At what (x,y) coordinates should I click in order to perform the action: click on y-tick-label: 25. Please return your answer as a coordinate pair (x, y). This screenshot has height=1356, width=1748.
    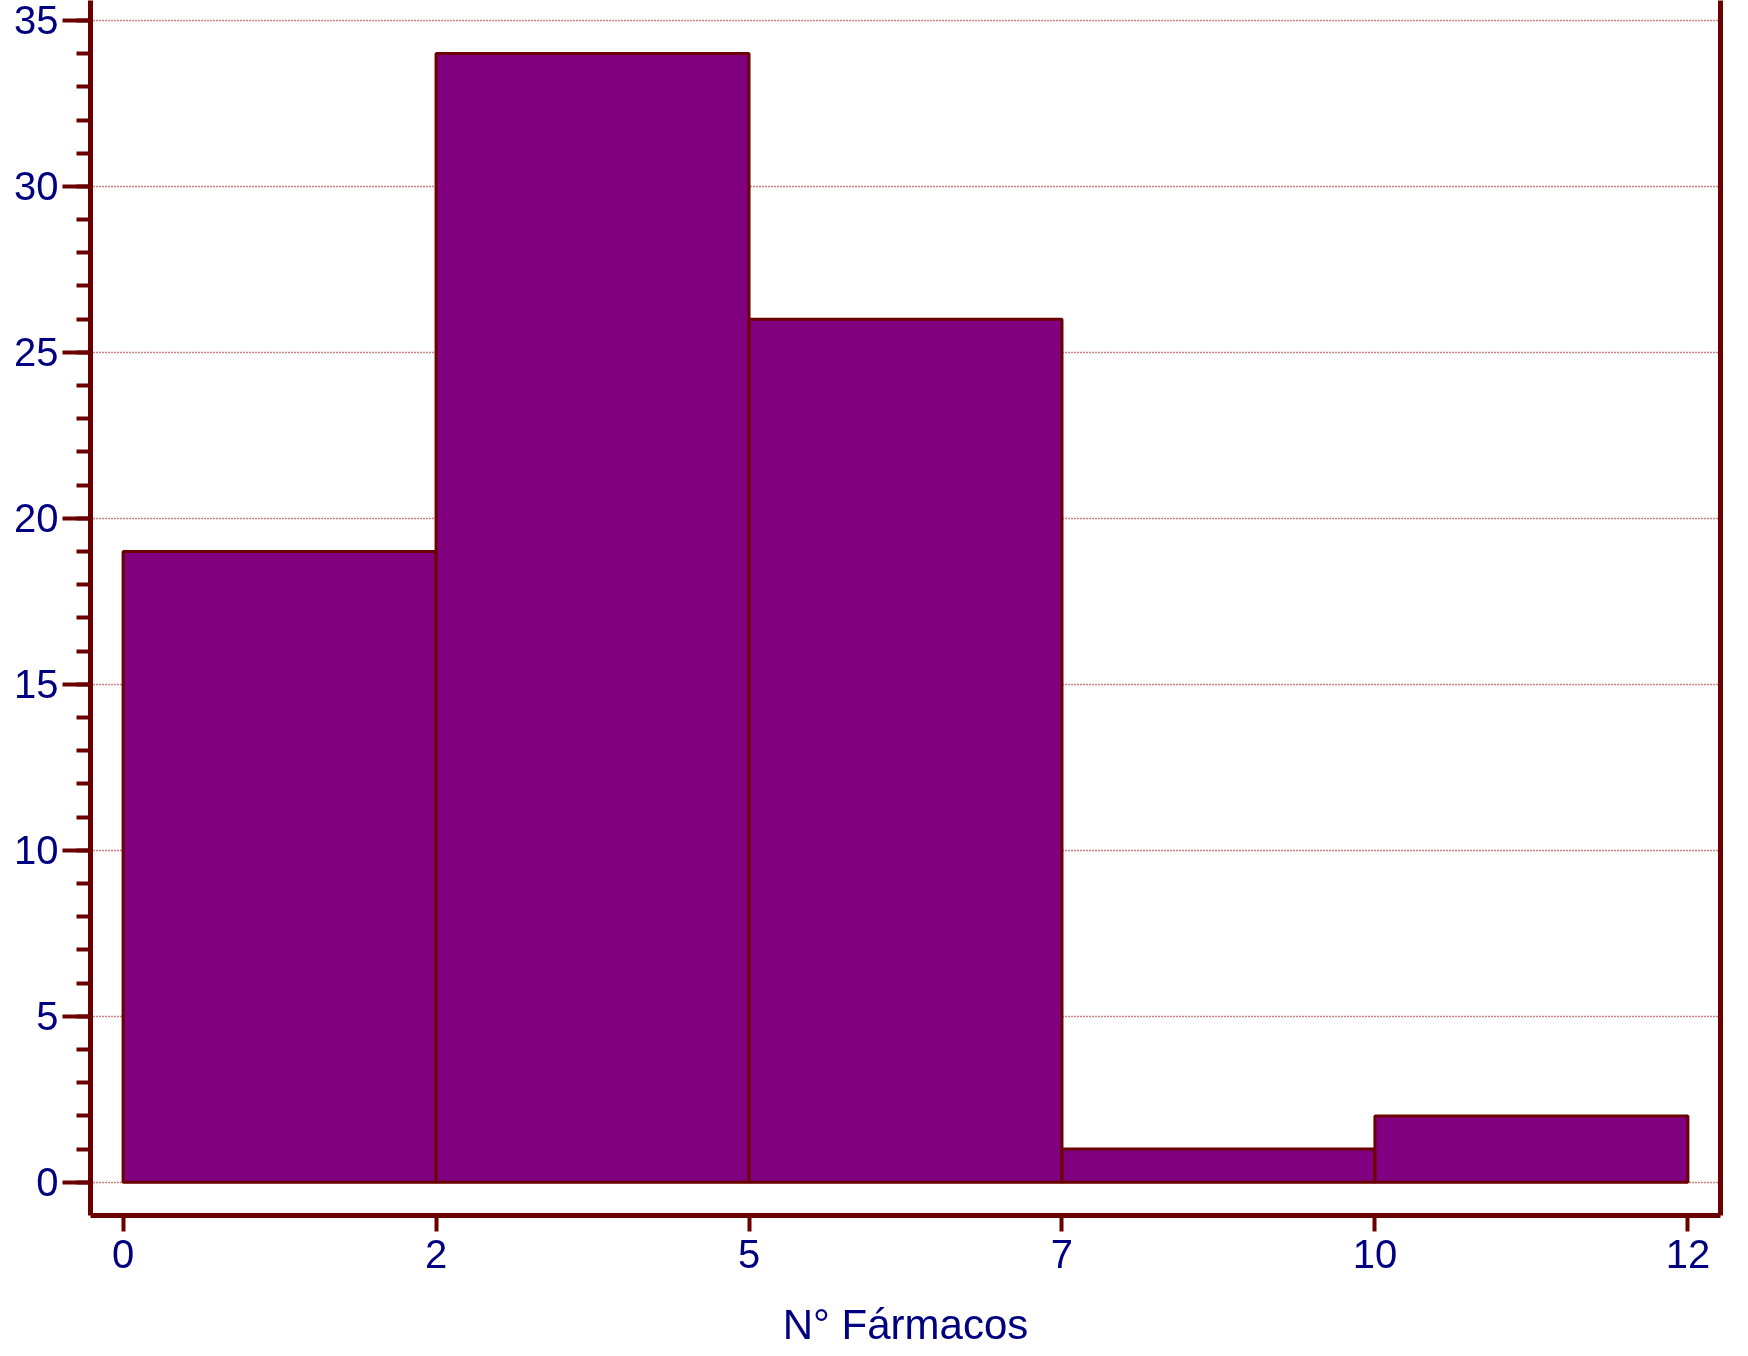
    Looking at the image, I should click on (36, 352).